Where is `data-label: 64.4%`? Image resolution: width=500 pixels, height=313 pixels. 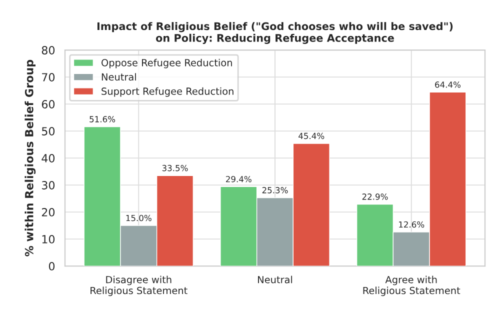
data-label: 64.4% is located at coordinates (448, 85).